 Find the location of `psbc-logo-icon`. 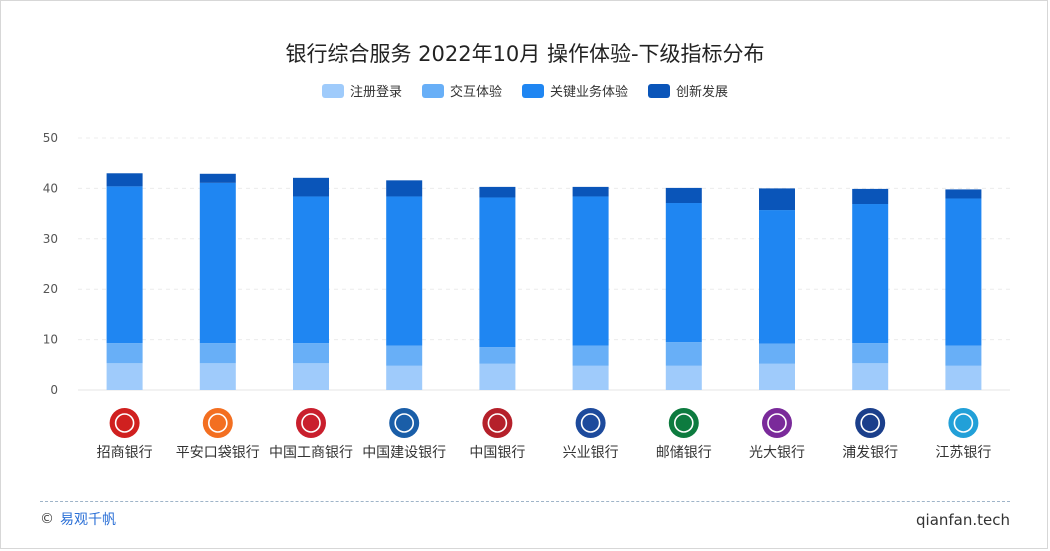

psbc-logo-icon is located at coordinates (683, 423).